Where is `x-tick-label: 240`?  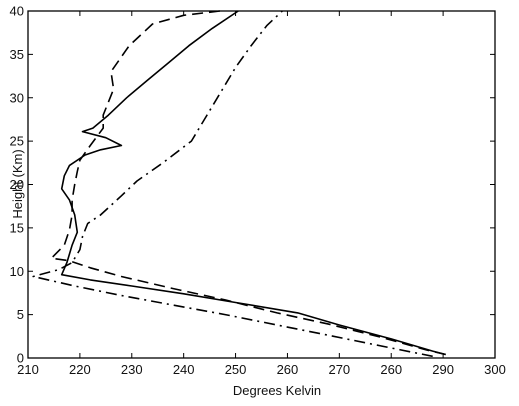 x-tick-label: 240 is located at coordinates (184, 369).